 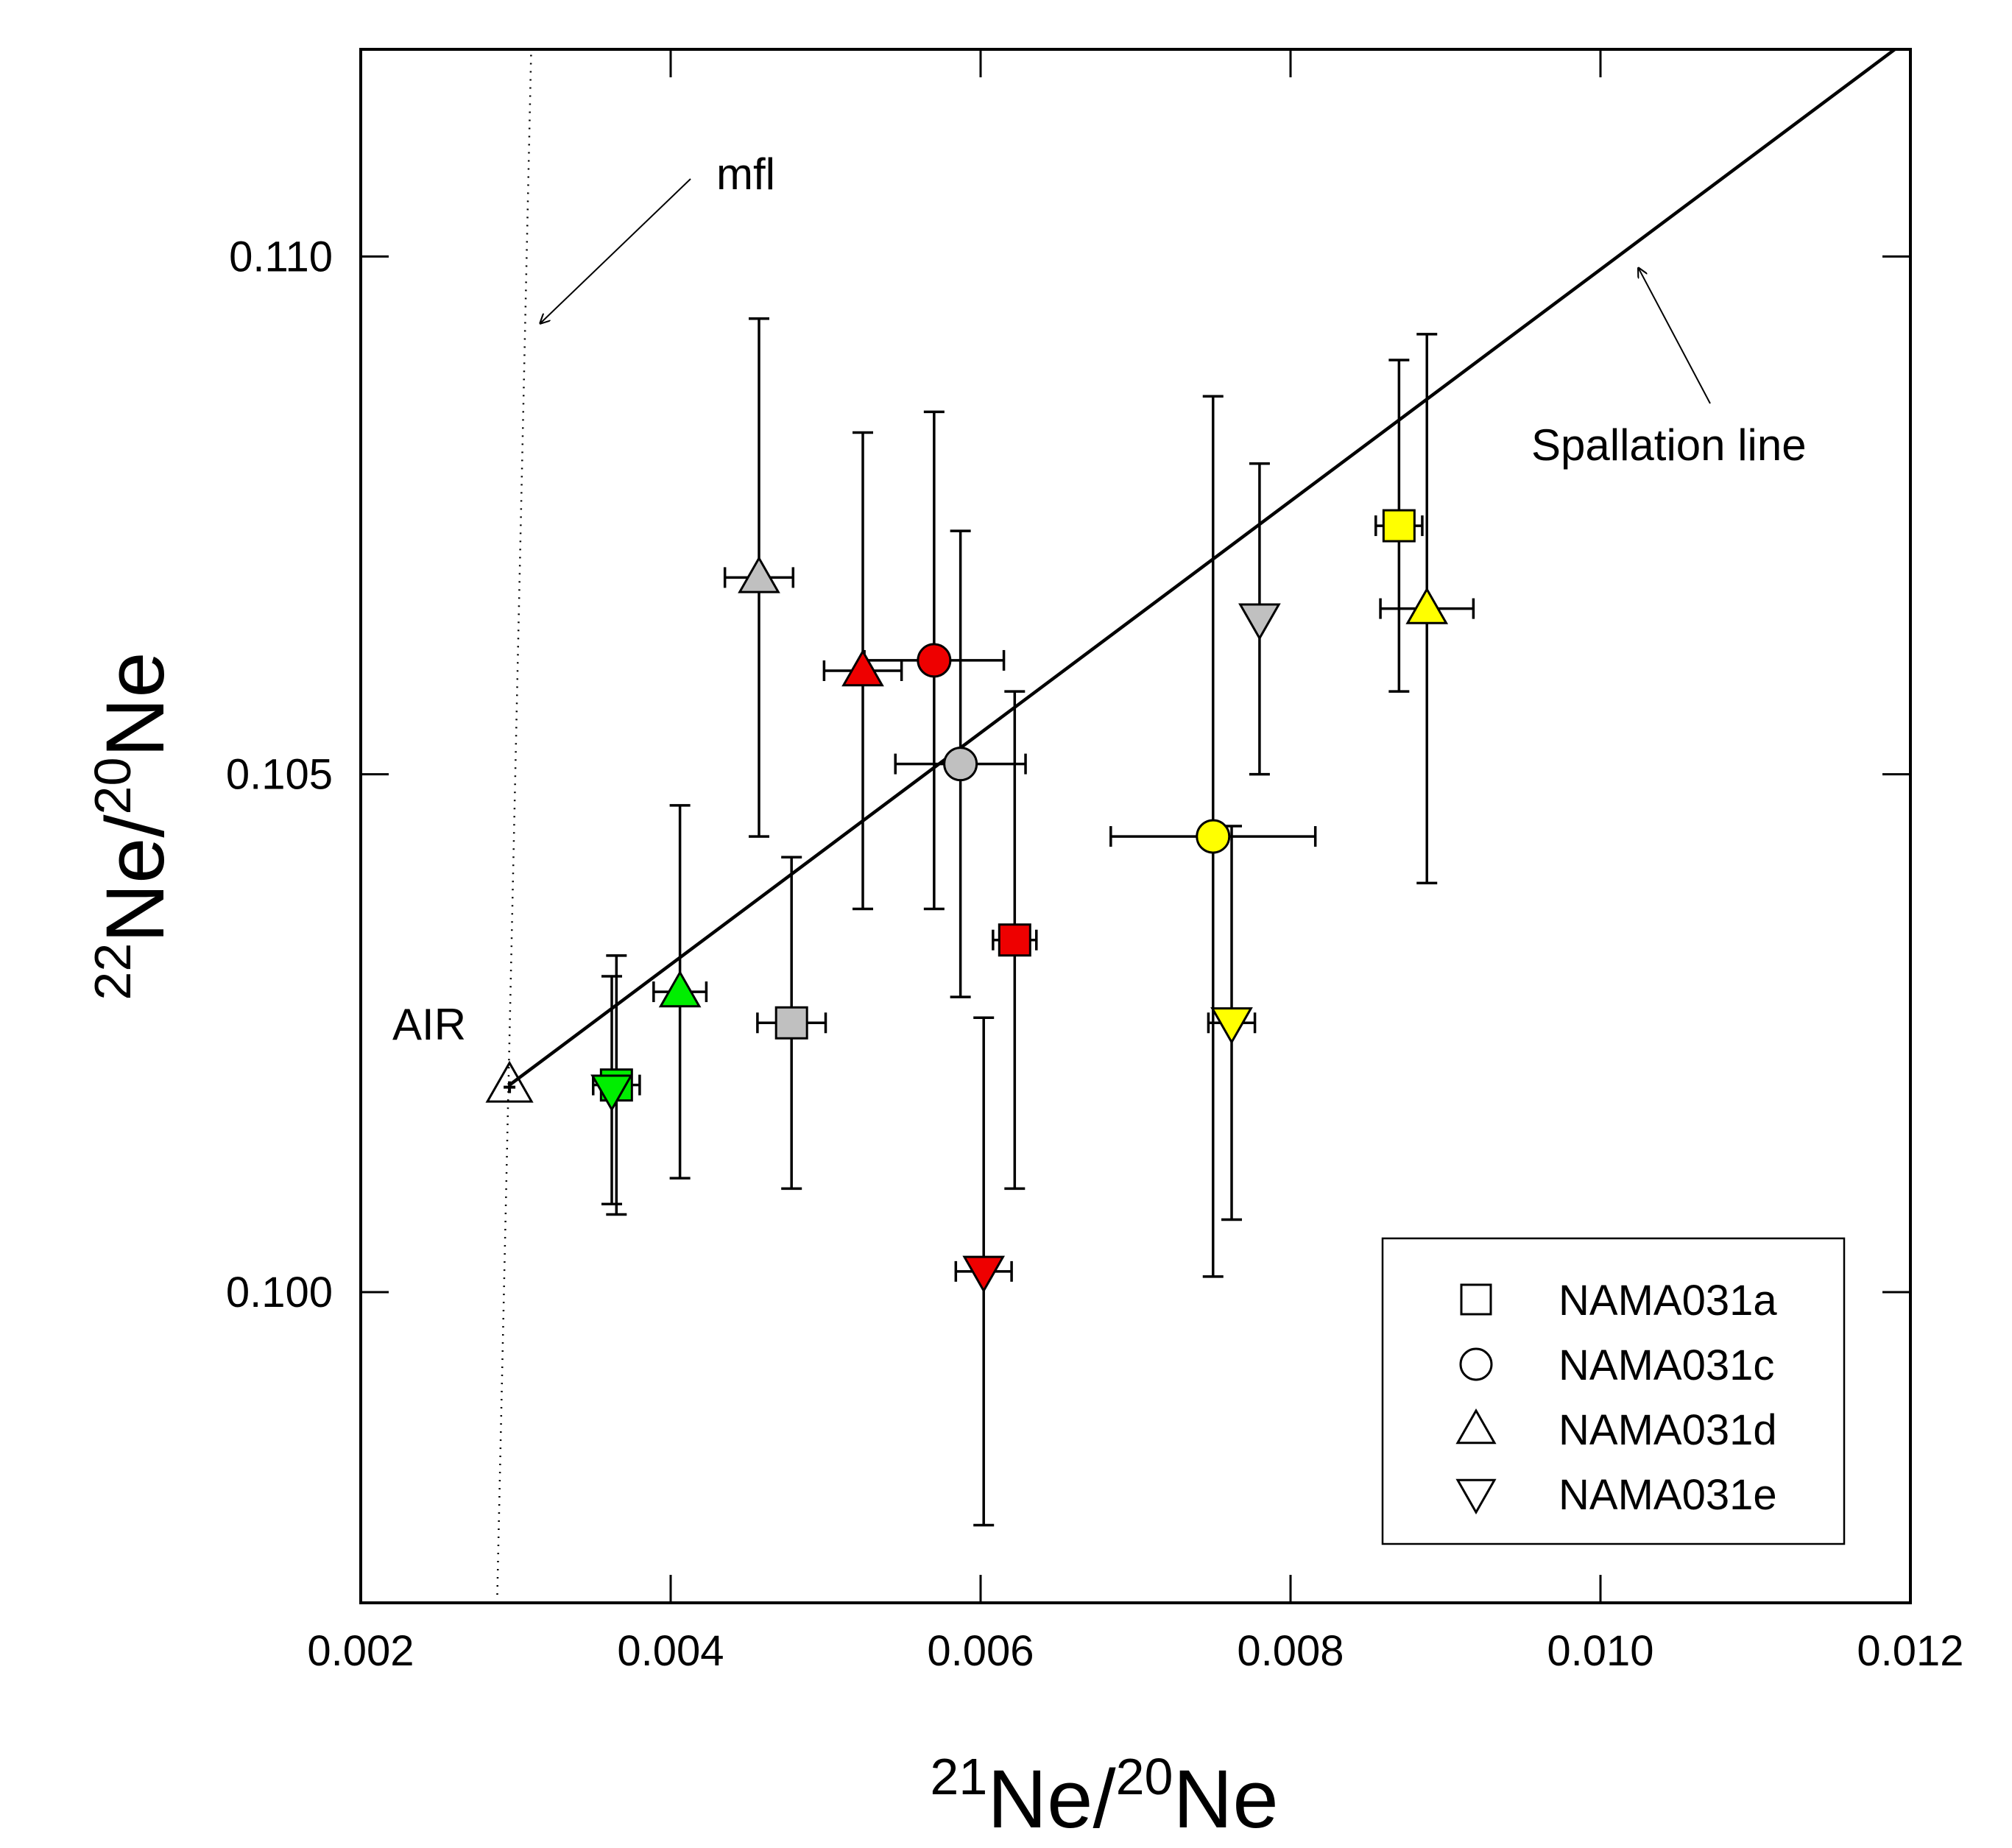 I want to click on mfl-label: mfl, so click(x=745, y=174).